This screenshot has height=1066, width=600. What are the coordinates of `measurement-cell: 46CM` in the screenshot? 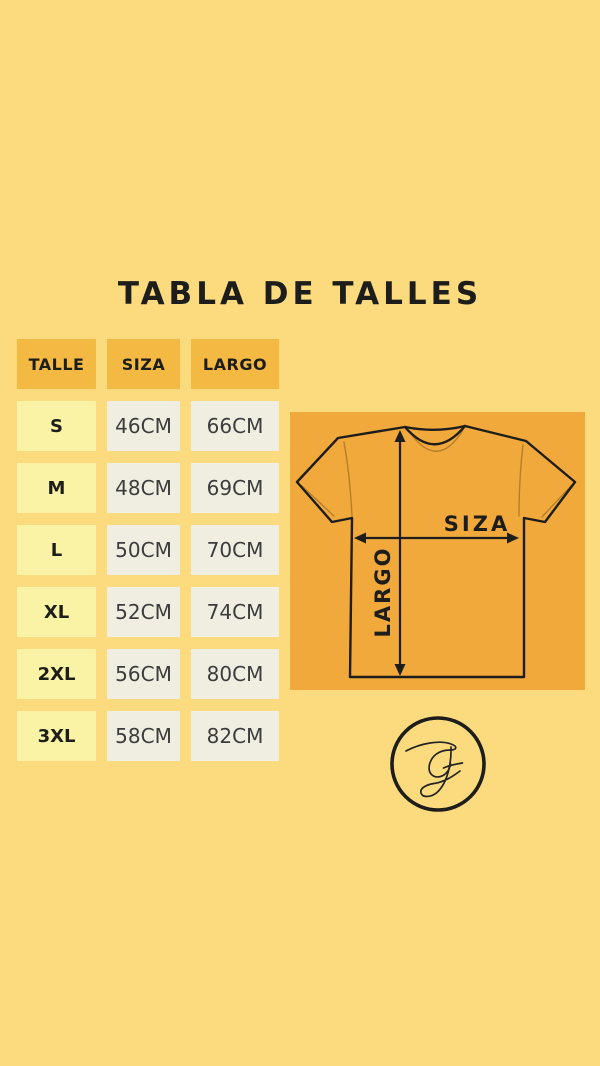 It's located at (143, 426).